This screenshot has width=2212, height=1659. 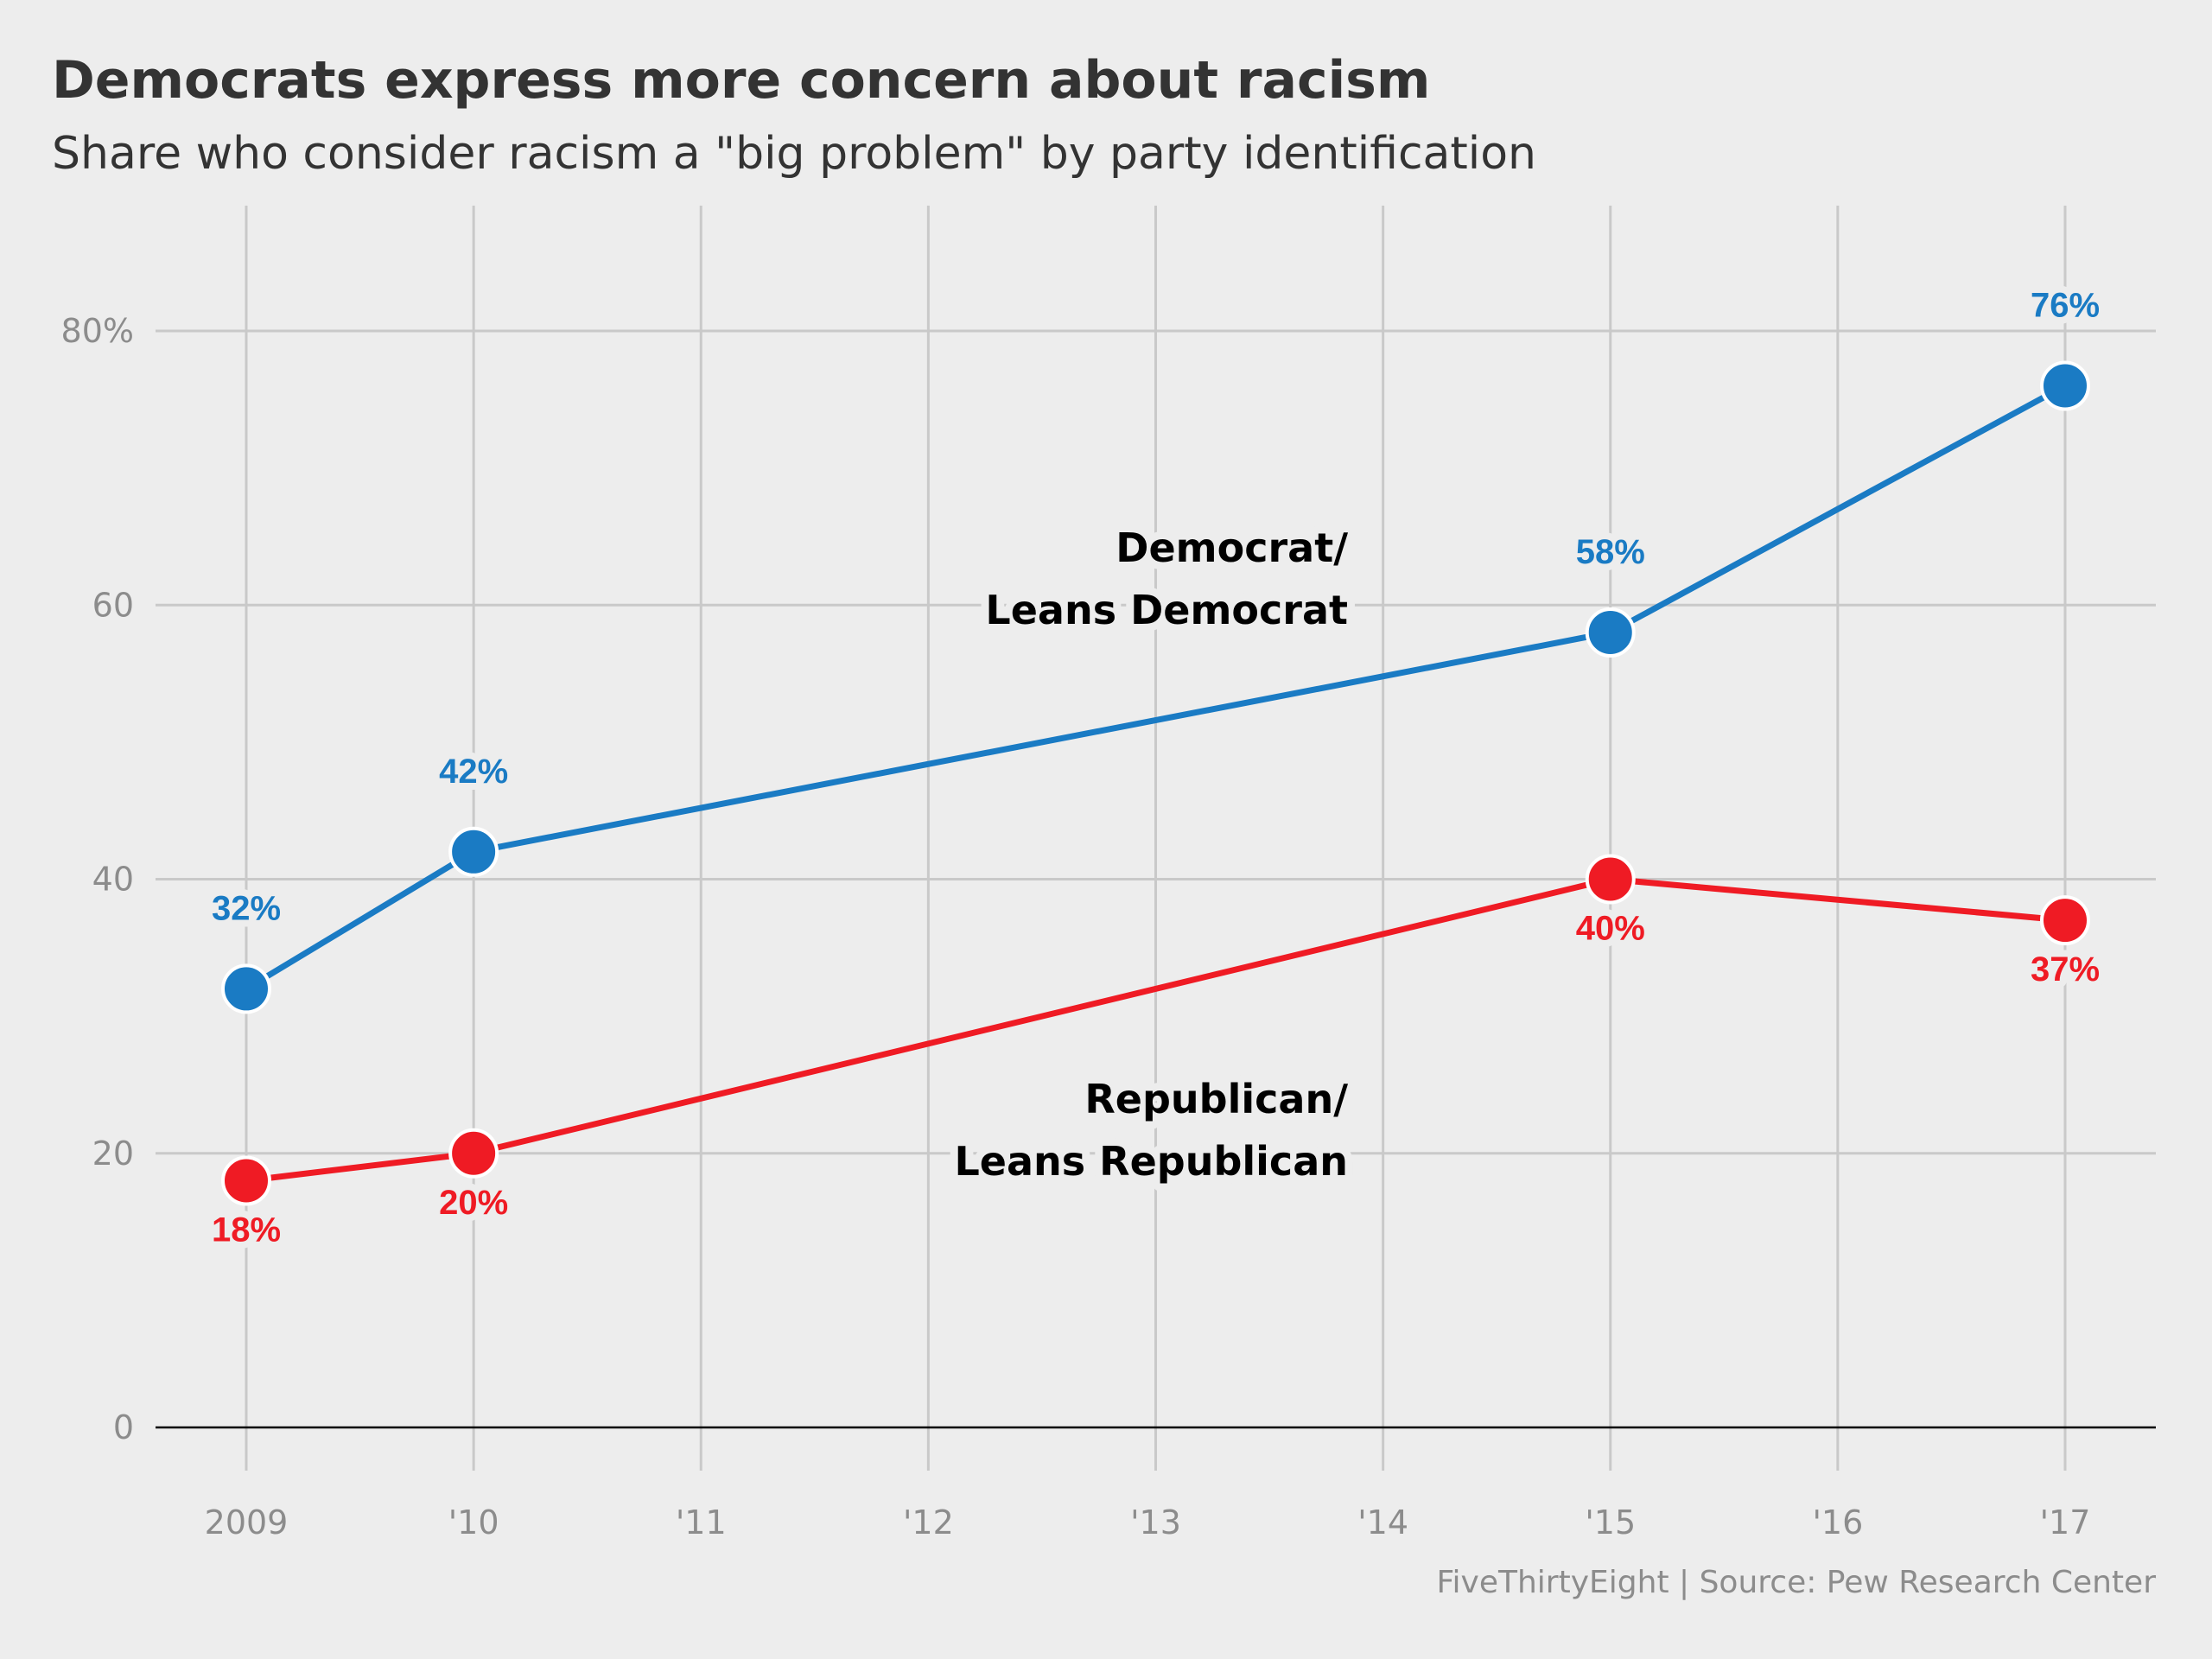 I want to click on y-tick-label: 20, so click(x=113, y=1154).